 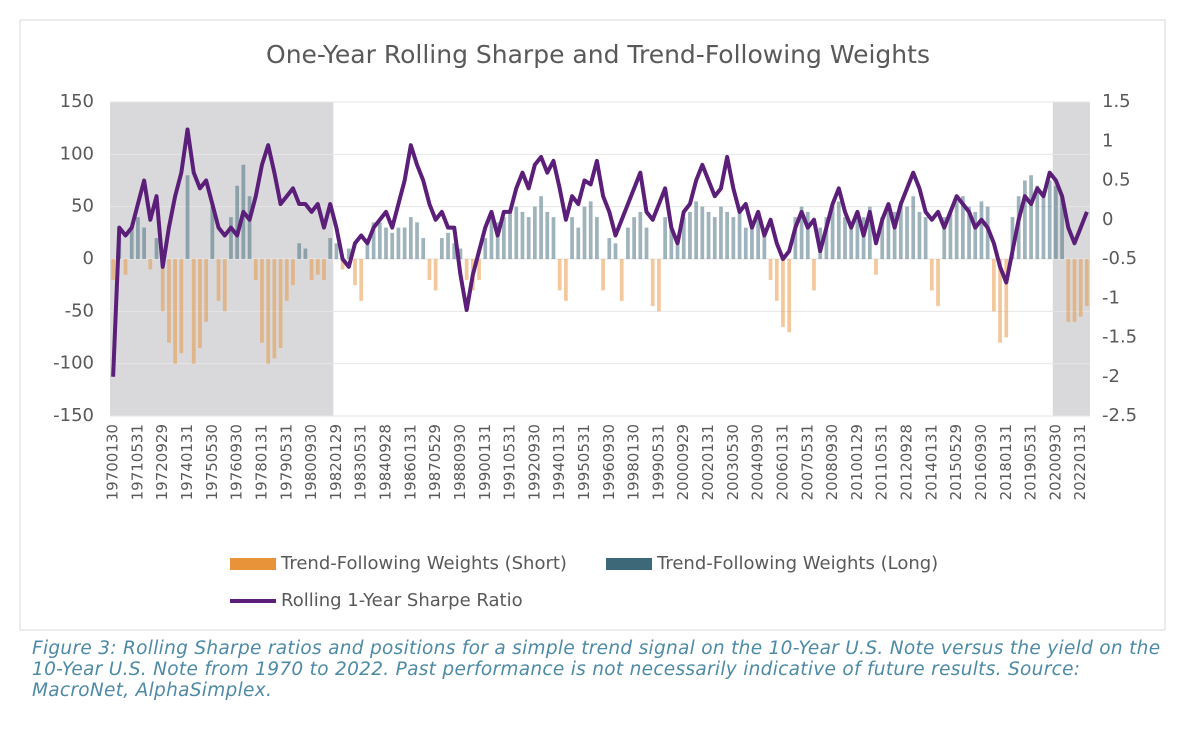 What do you see at coordinates (629, 564) in the screenshot?
I see `legend-swatch` at bounding box center [629, 564].